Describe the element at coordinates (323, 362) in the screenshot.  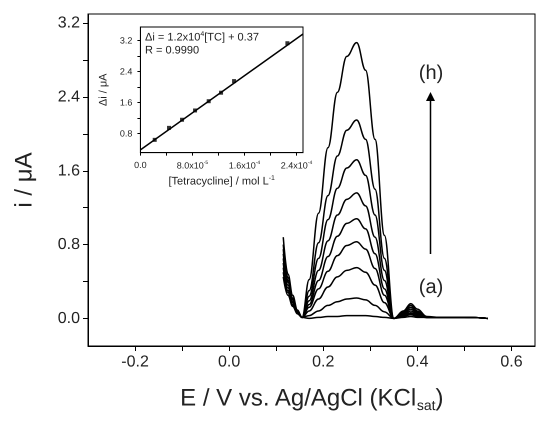
I see `x-tick-label: 0.2` at that location.